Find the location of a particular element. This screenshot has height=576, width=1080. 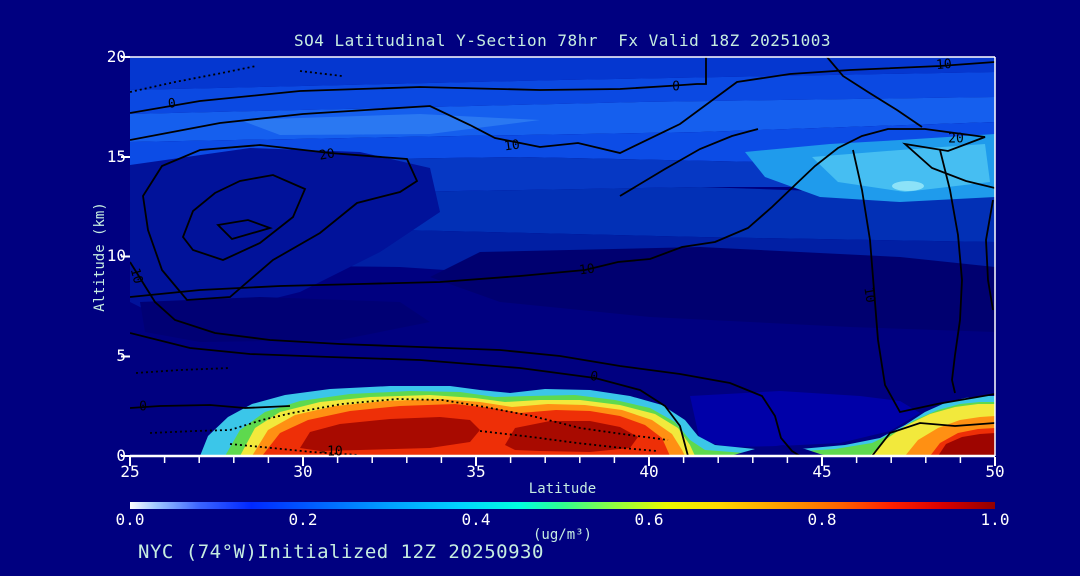

x-major-ticks is located at coordinates (562, 461).